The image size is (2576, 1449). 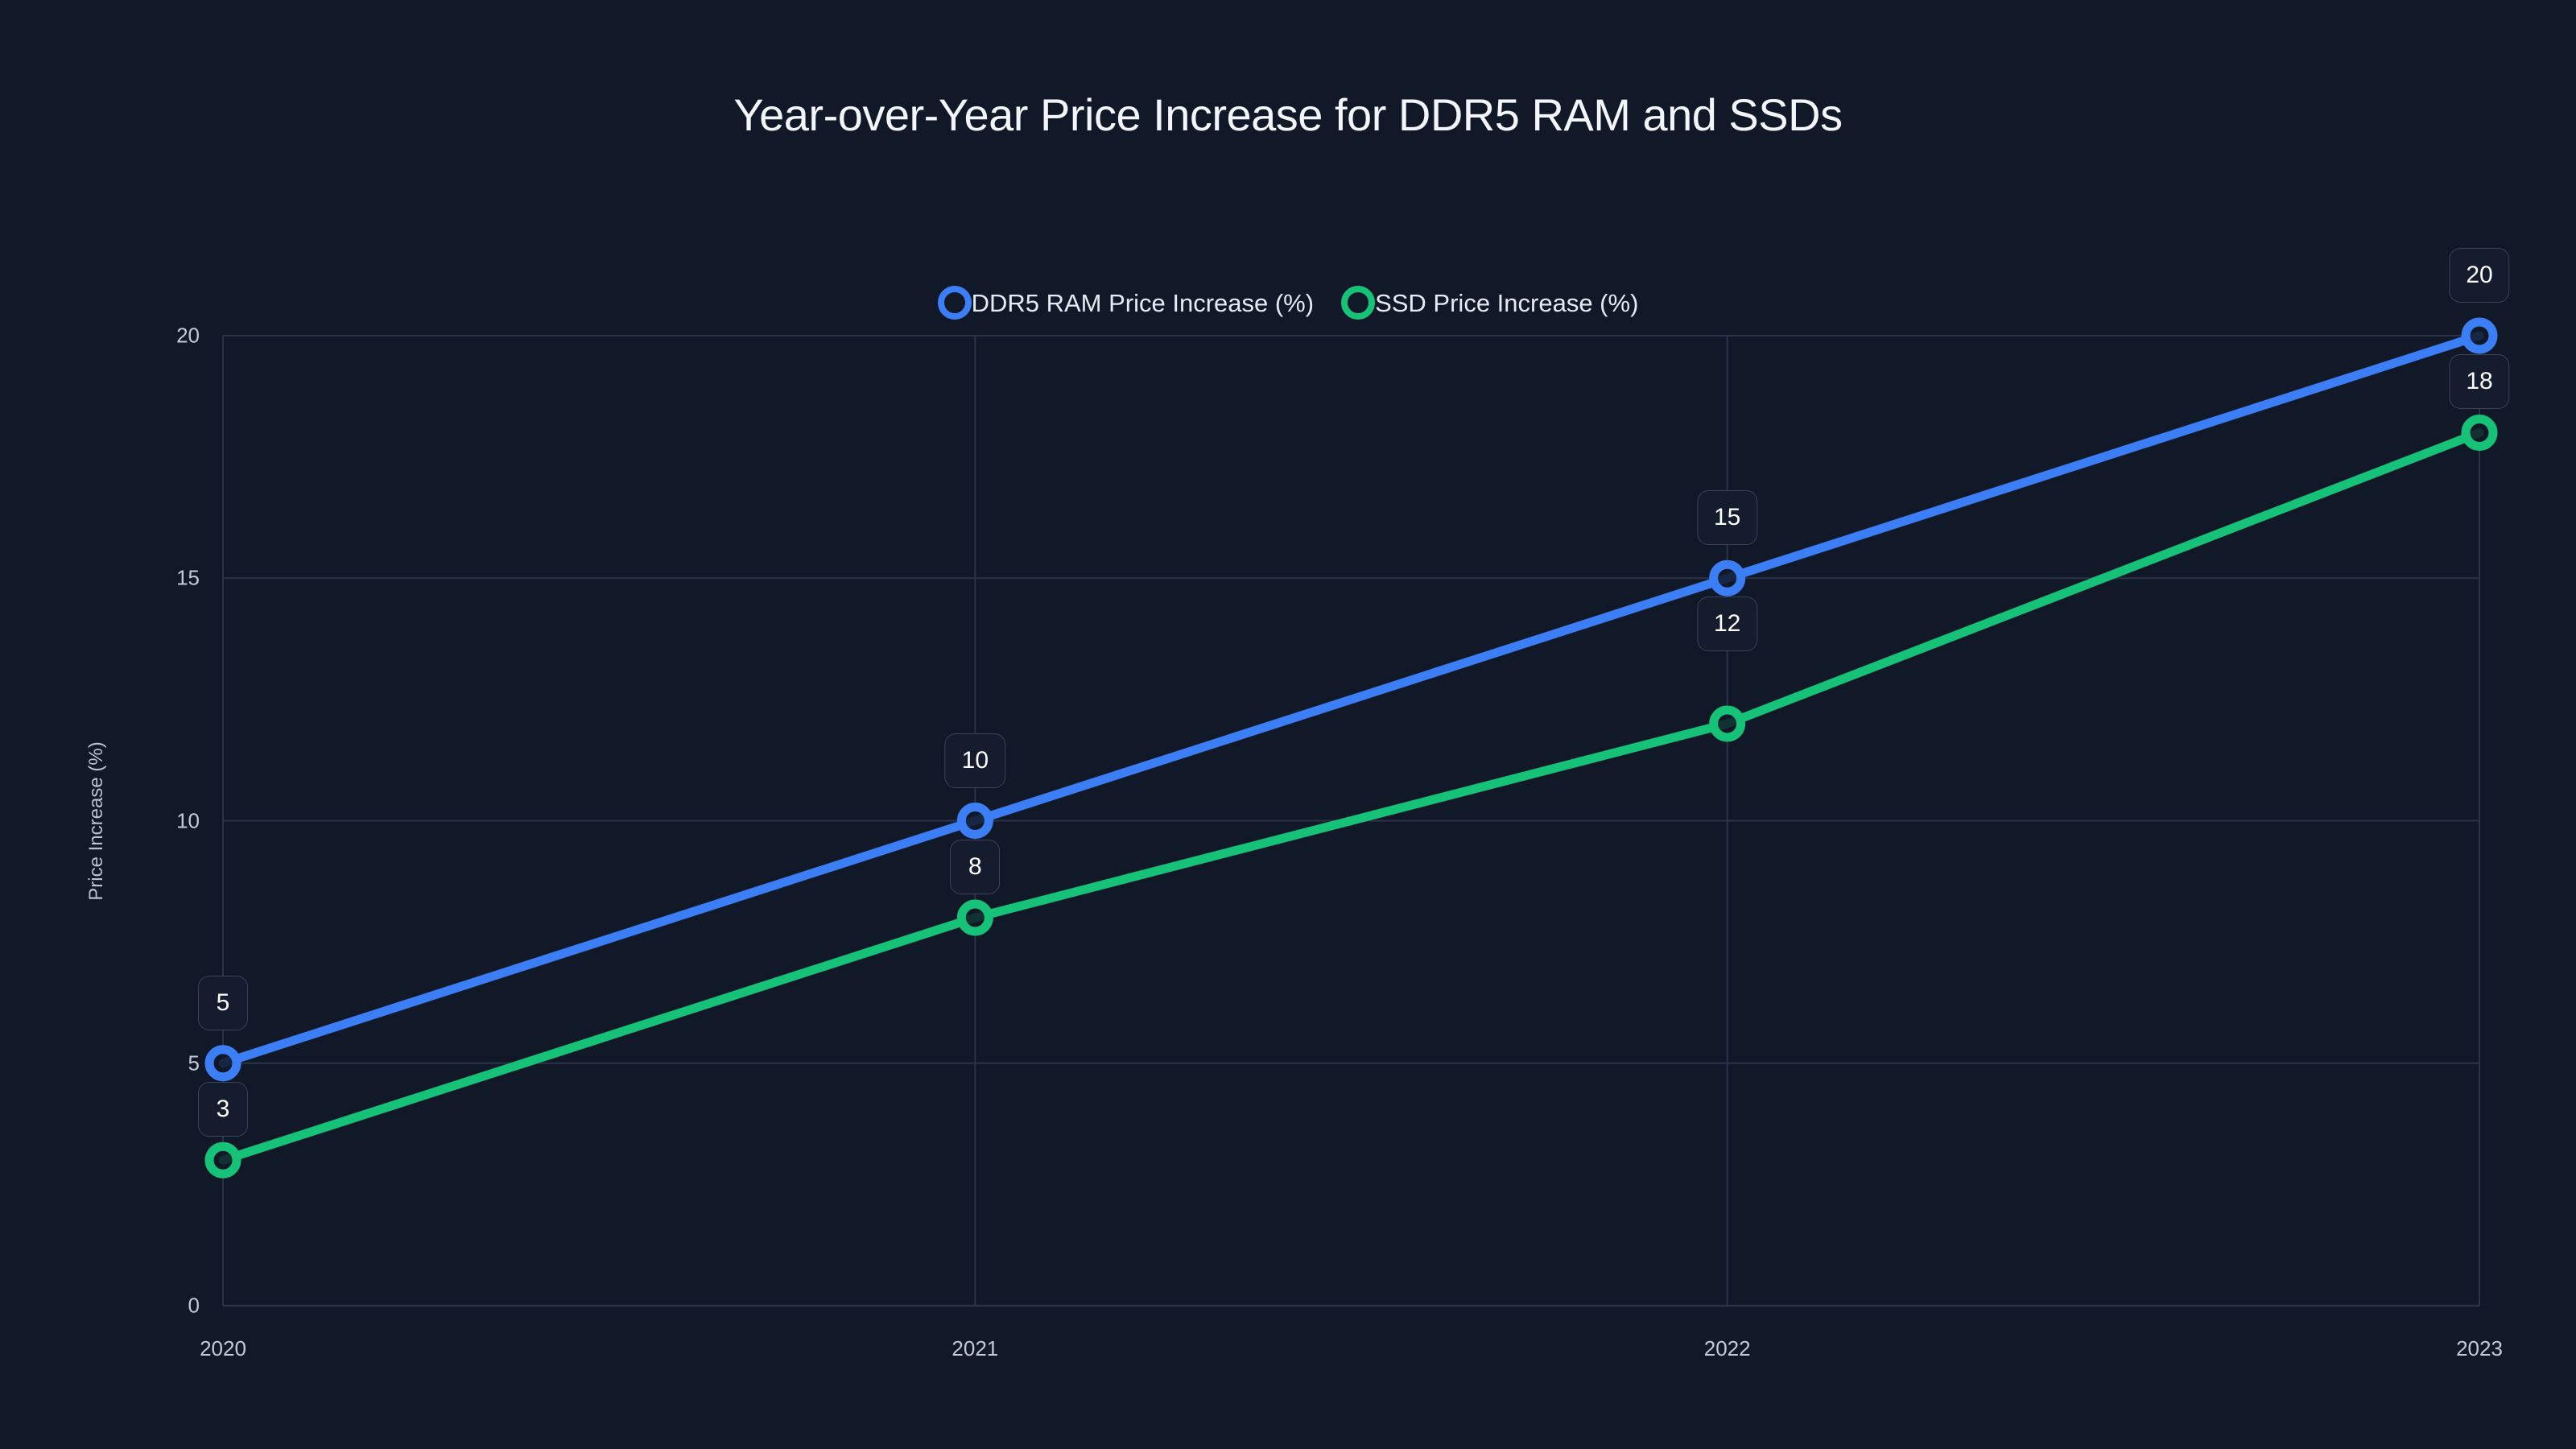 I want to click on y-axis-tick-label: 5, so click(x=194, y=1063).